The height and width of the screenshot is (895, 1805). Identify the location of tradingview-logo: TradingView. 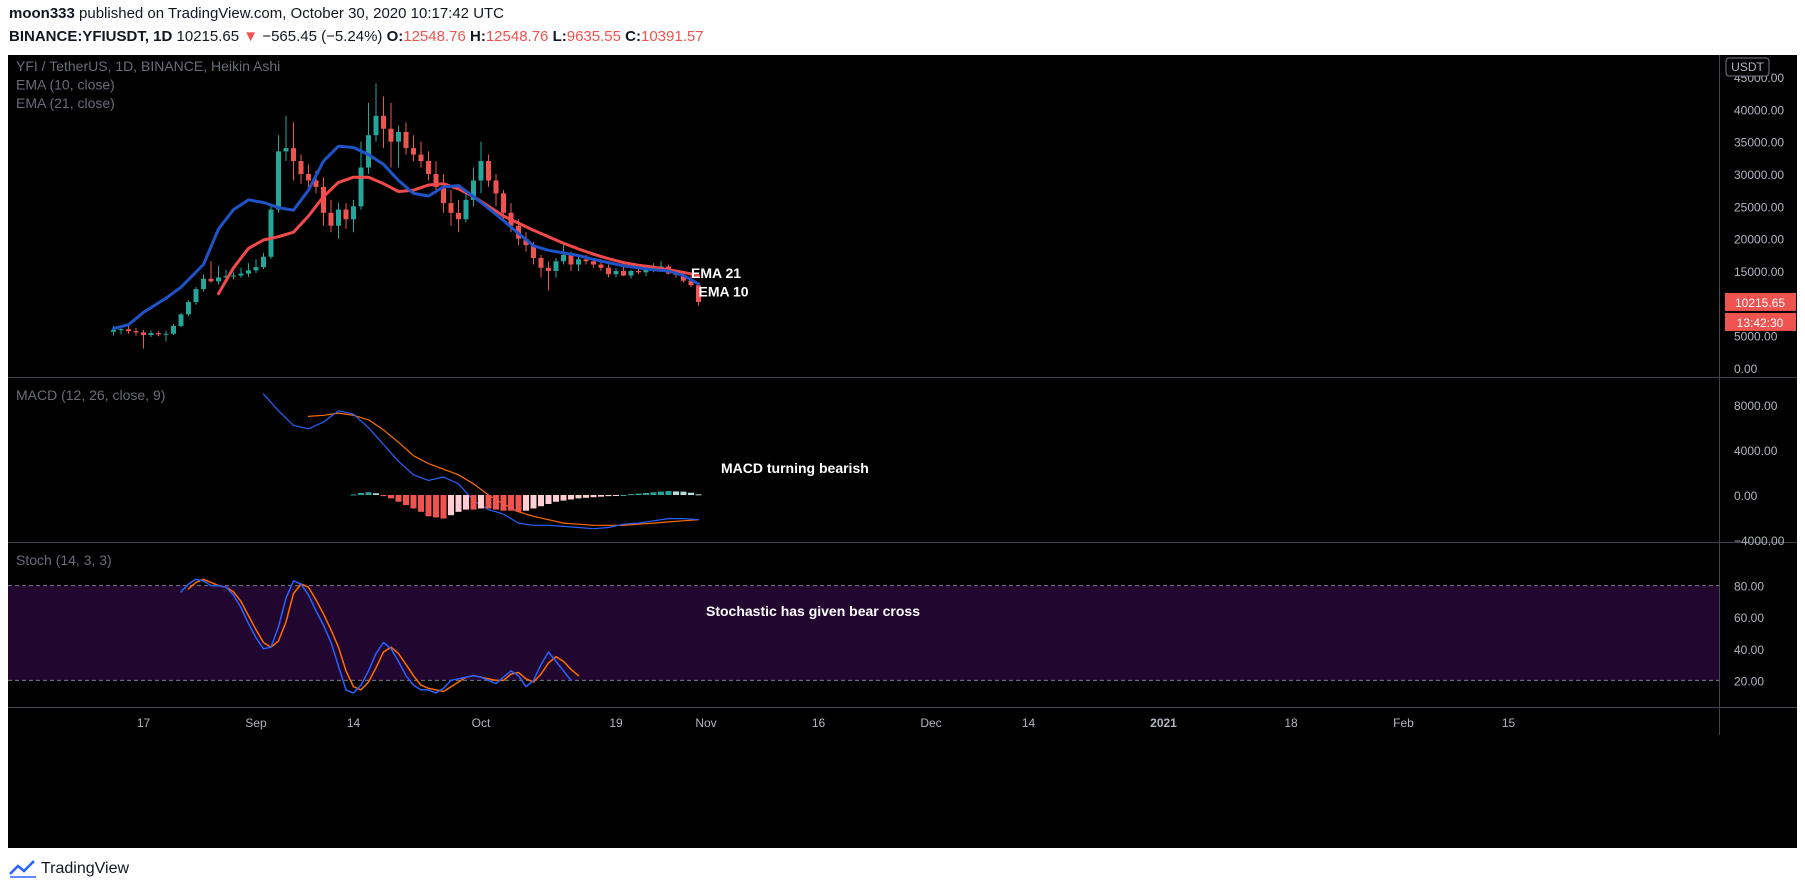
(69, 869).